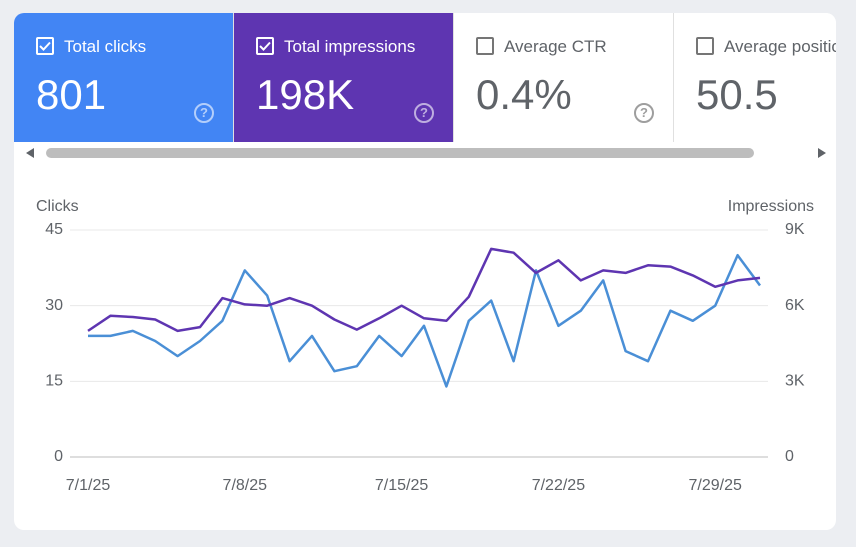 Image resolution: width=856 pixels, height=547 pixels. Describe the element at coordinates (88, 485) in the screenshot. I see `x-tick-label: 7/1/25` at that location.